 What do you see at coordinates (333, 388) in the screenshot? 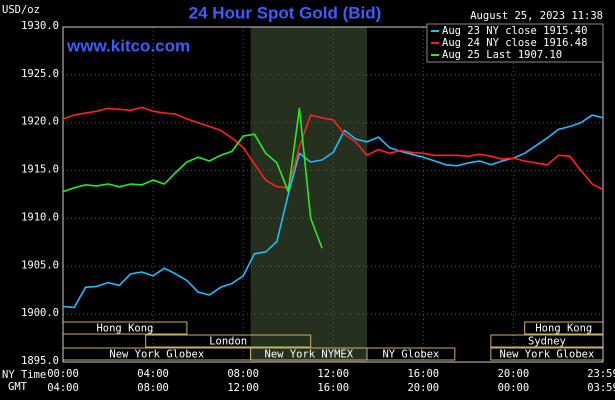
I see `x2-tick-label: 16:00` at bounding box center [333, 388].